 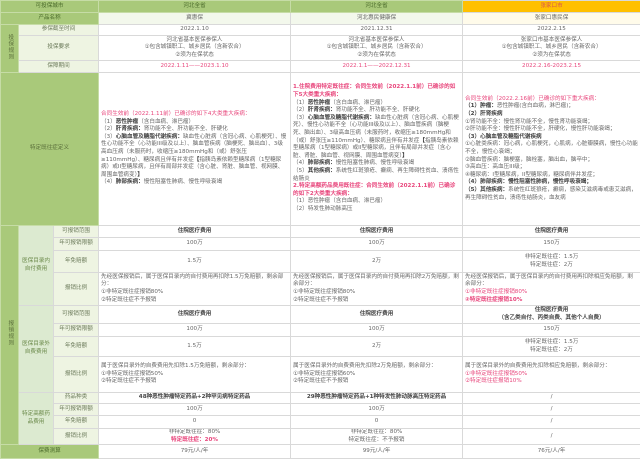 What do you see at coordinates (76, 289) in the screenshot?
I see `in-ratio-label: 报销比例` at bounding box center [76, 289].